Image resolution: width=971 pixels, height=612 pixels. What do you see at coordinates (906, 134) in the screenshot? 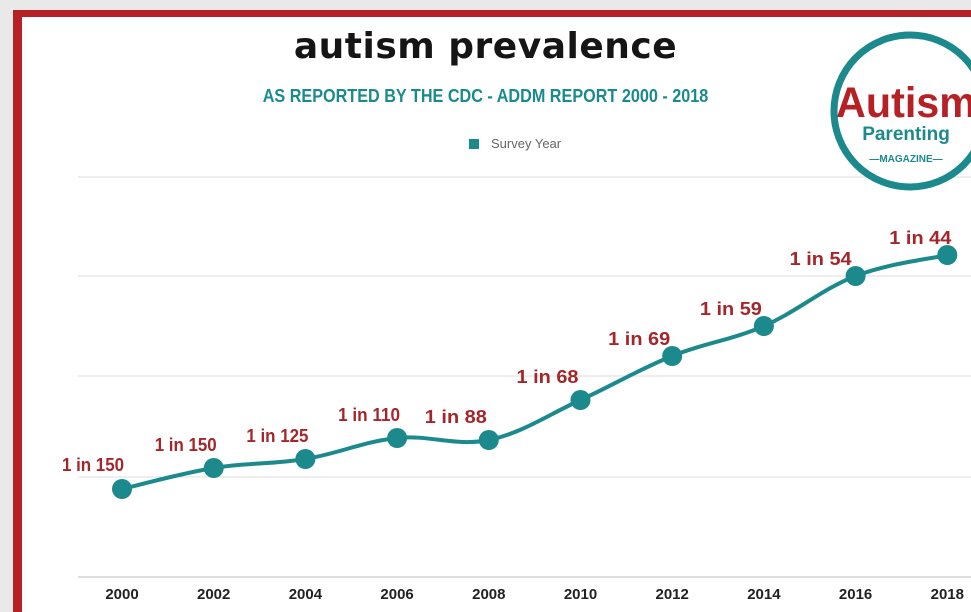
I see `logo-text-parenting: Parenting` at bounding box center [906, 134].